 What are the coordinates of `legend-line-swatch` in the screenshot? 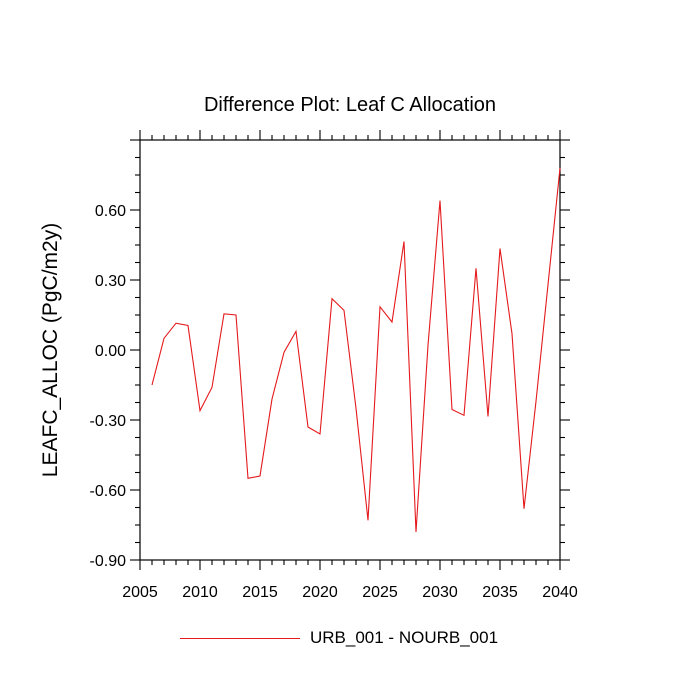 It's located at (240, 638).